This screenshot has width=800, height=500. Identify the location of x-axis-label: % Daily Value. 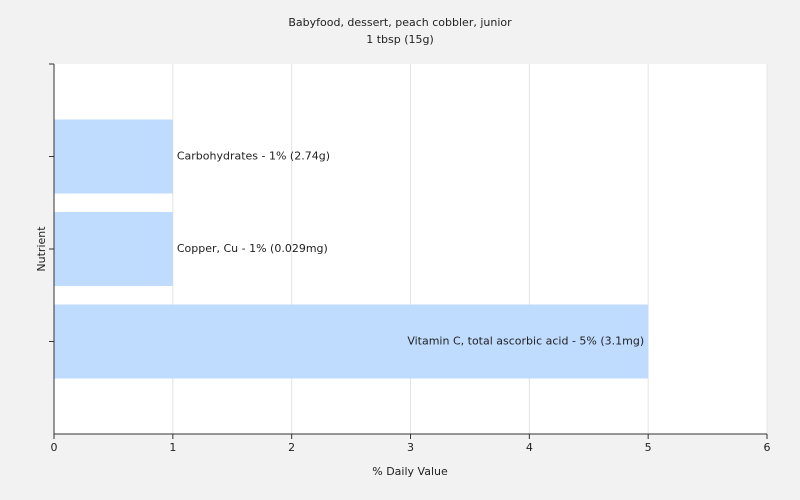
(410, 471).